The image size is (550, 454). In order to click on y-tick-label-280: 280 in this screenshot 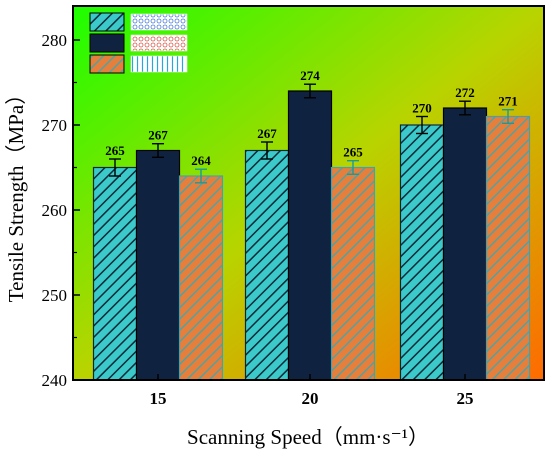, I will do `click(55, 40)`.